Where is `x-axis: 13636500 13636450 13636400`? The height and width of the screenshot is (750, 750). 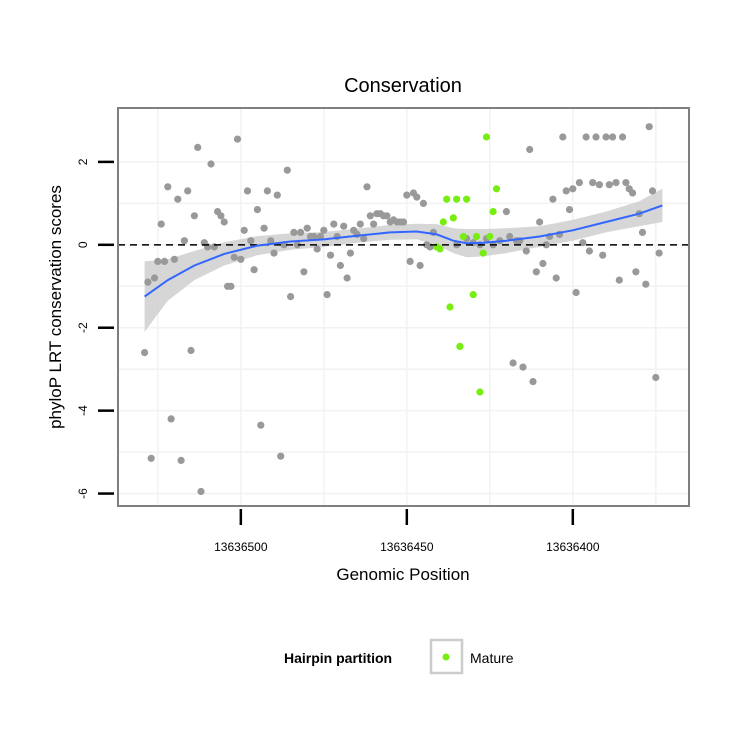 x-axis: 13636500 13636450 13636400 is located at coordinates (407, 531).